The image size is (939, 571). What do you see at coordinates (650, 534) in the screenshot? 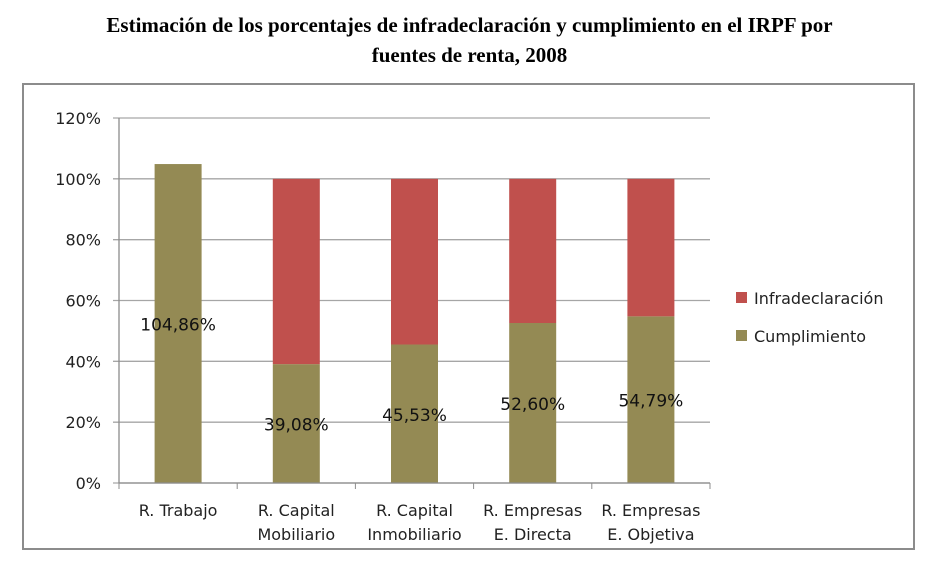
I see `x-tick-label: E. Objetiva` at bounding box center [650, 534].